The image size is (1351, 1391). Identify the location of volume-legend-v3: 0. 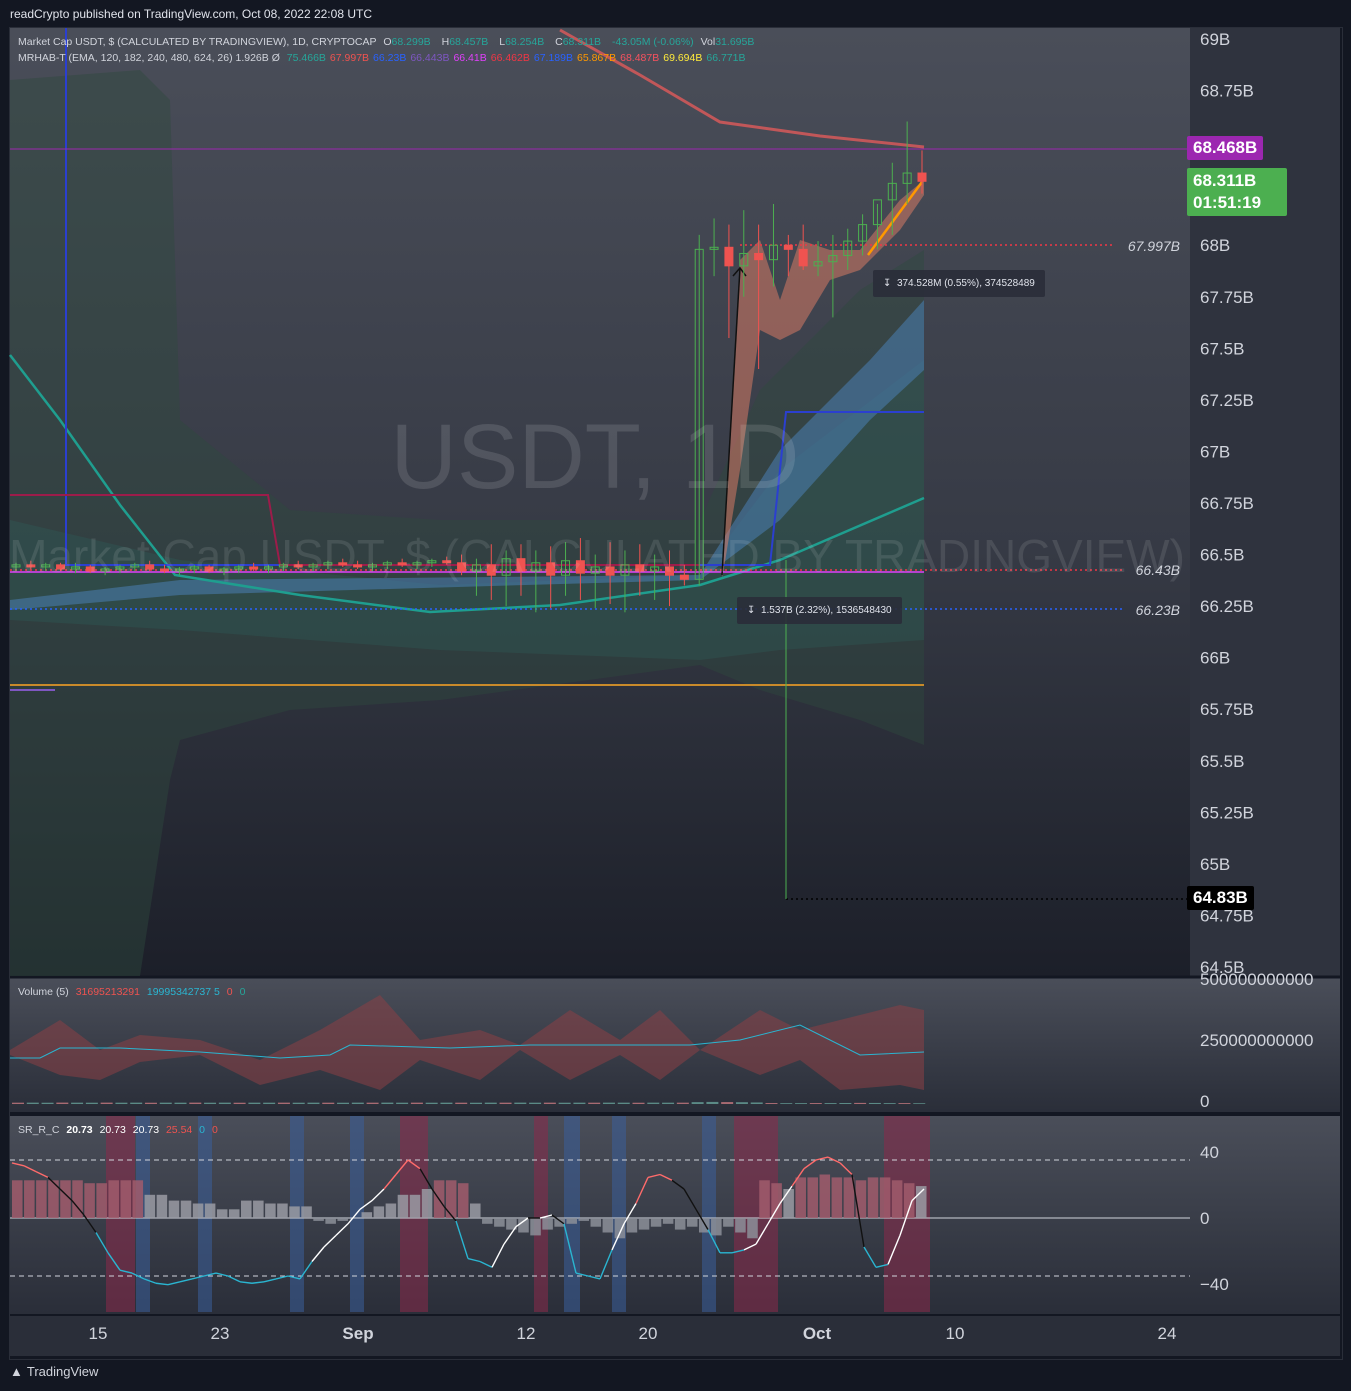
(229, 992).